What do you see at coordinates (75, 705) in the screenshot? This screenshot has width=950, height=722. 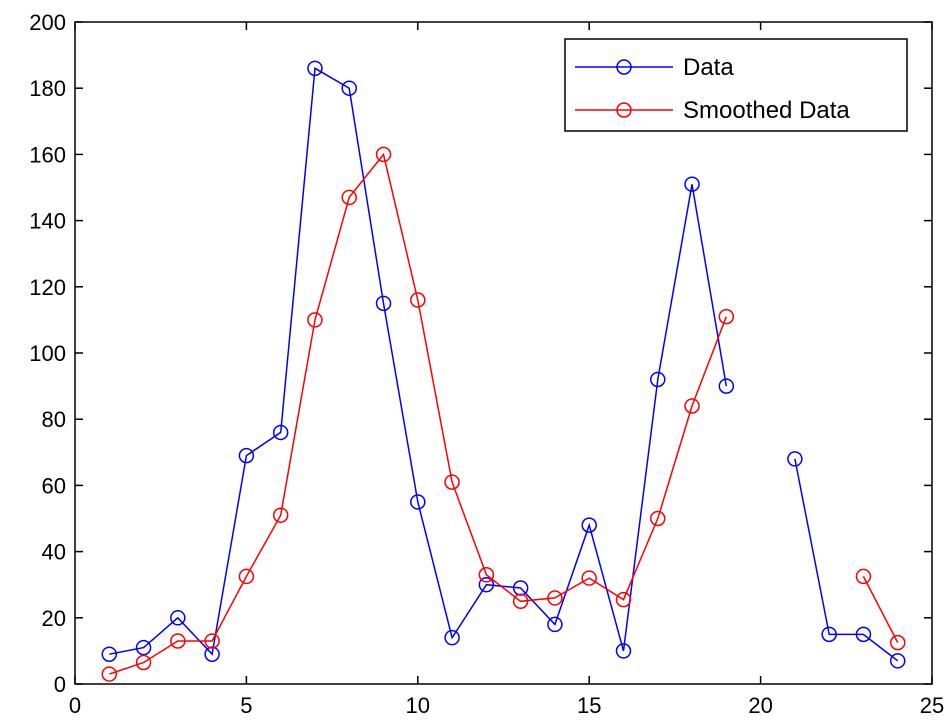 I see `x-tick-label: 0` at bounding box center [75, 705].